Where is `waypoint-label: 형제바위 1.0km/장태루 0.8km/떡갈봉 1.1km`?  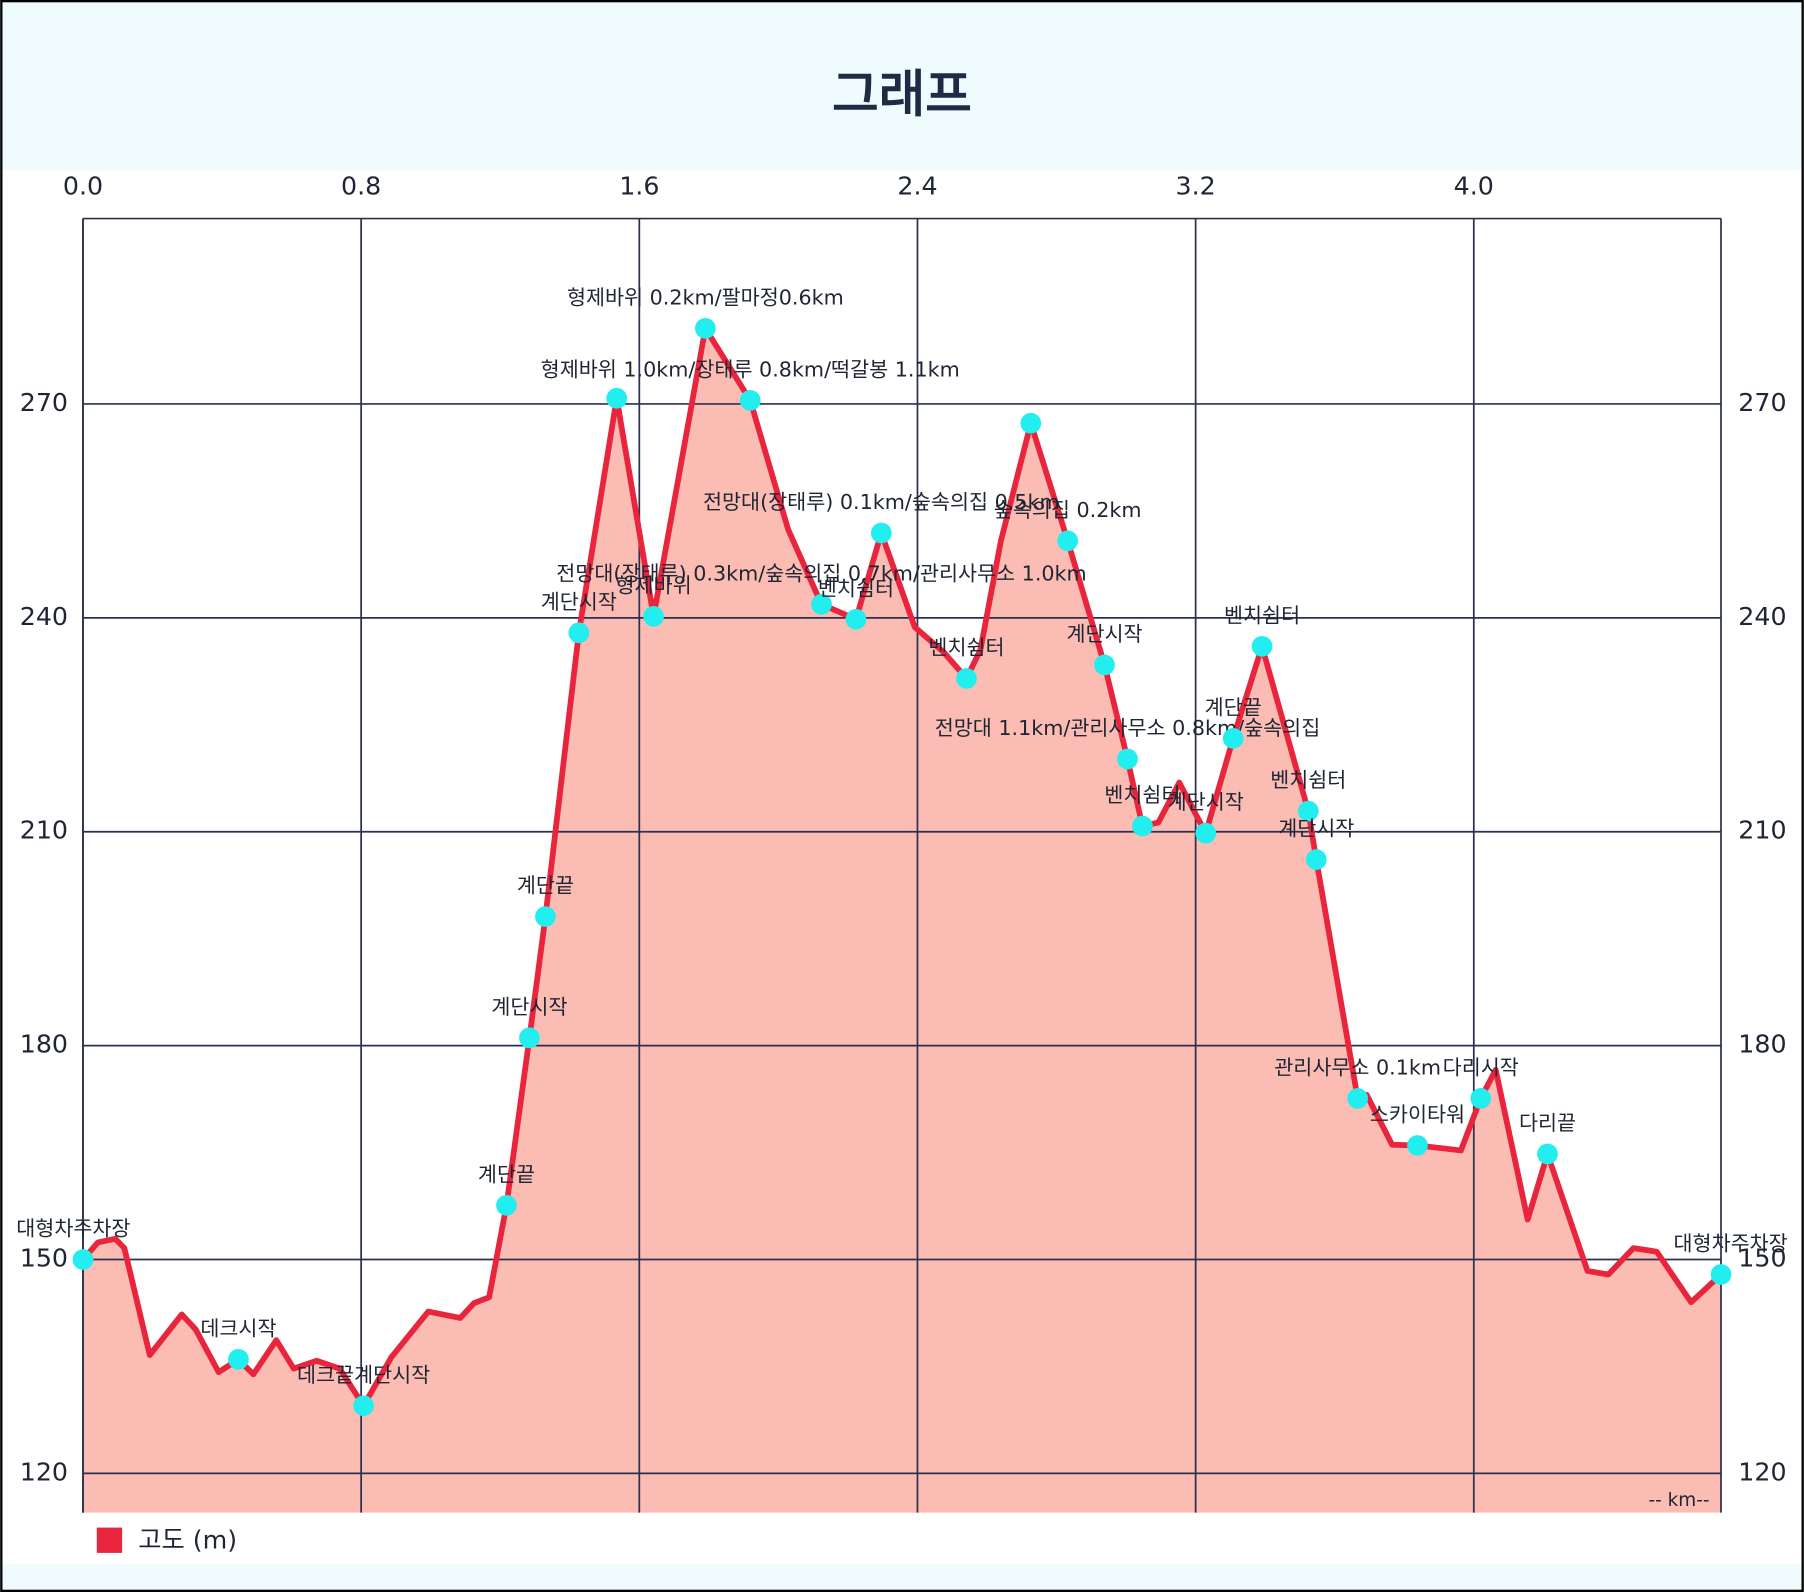 waypoint-label: 형제바위 1.0km/장태루 0.8km/떡갈봉 1.1km is located at coordinates (750, 369).